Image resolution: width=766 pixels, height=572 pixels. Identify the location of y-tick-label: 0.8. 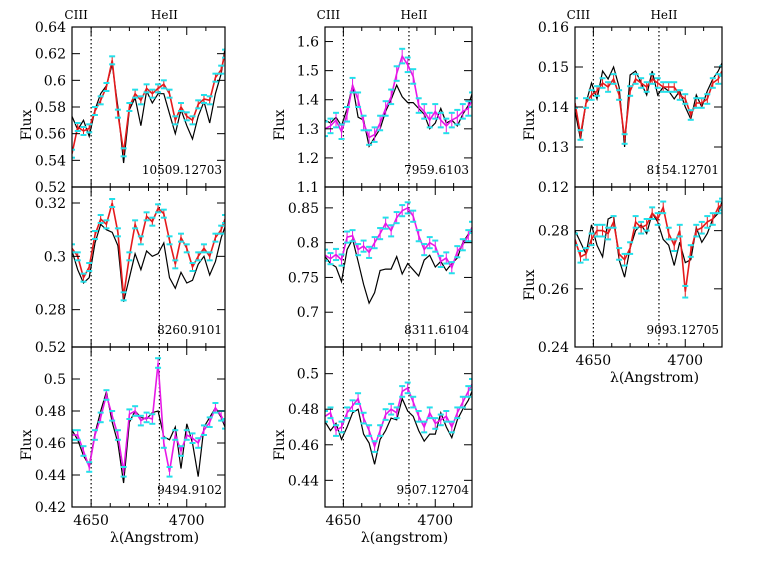
(308, 244).